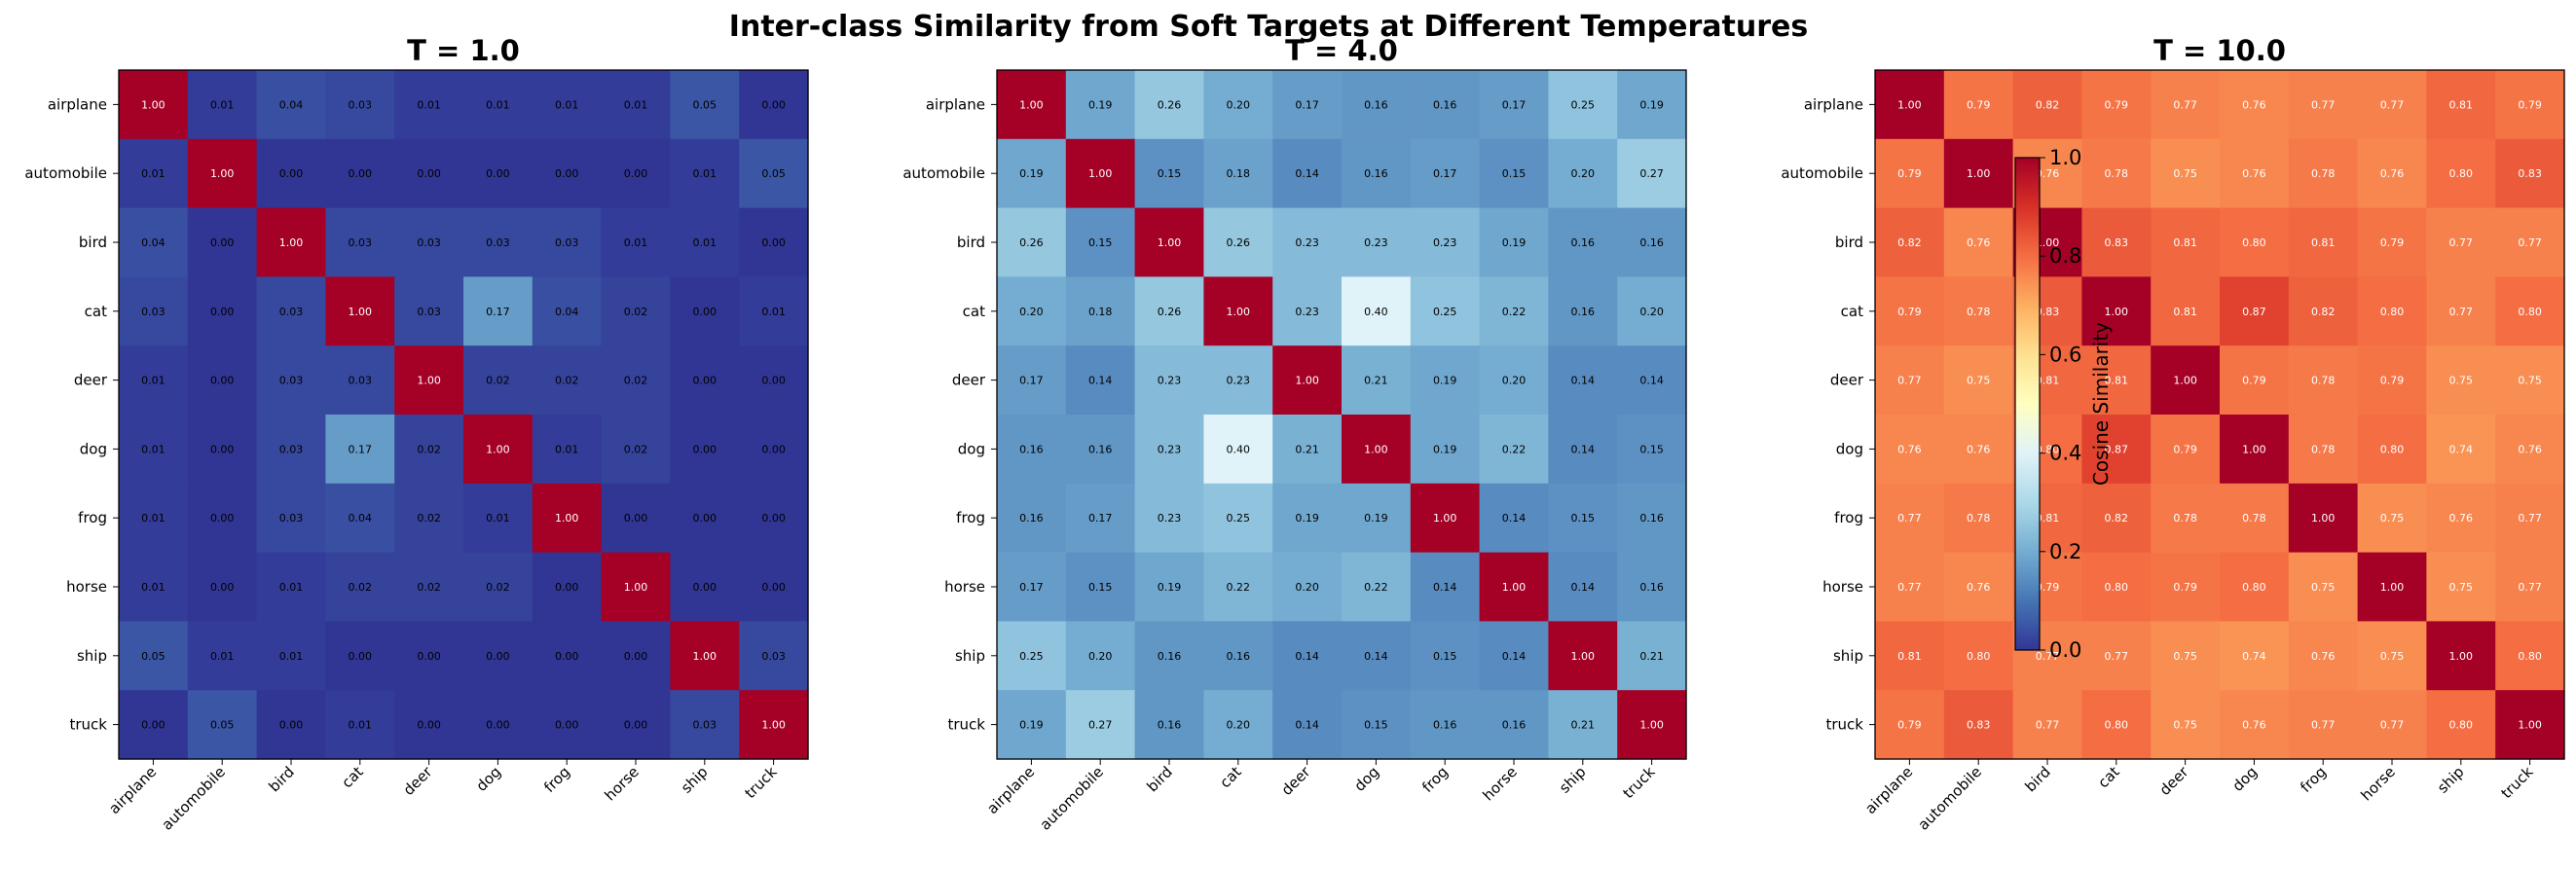 This screenshot has height=869, width=2576. I want to click on cell-label: 0.23, so click(1239, 381).